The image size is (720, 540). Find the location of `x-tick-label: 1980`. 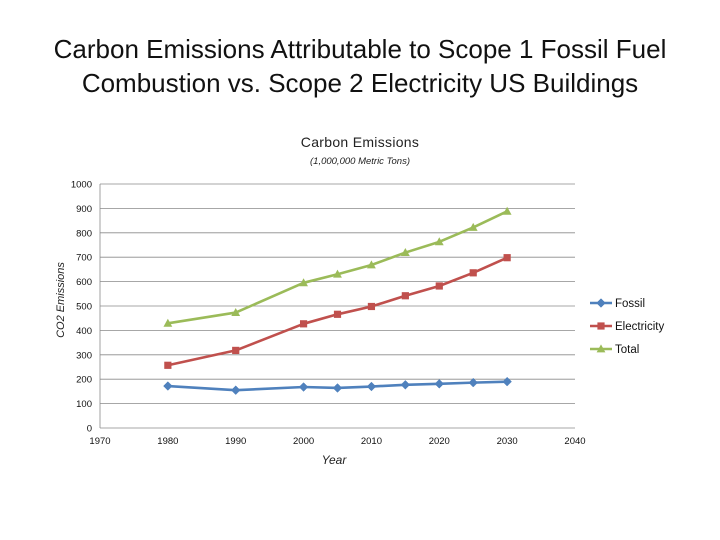

x-tick-label: 1980 is located at coordinates (167, 441).